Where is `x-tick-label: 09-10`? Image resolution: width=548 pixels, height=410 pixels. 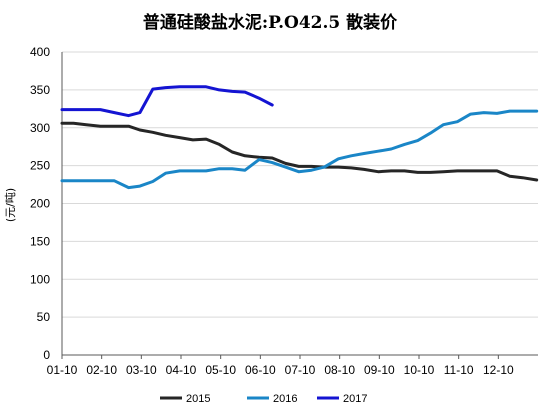
x-tick-label: 09-10 is located at coordinates (379, 370).